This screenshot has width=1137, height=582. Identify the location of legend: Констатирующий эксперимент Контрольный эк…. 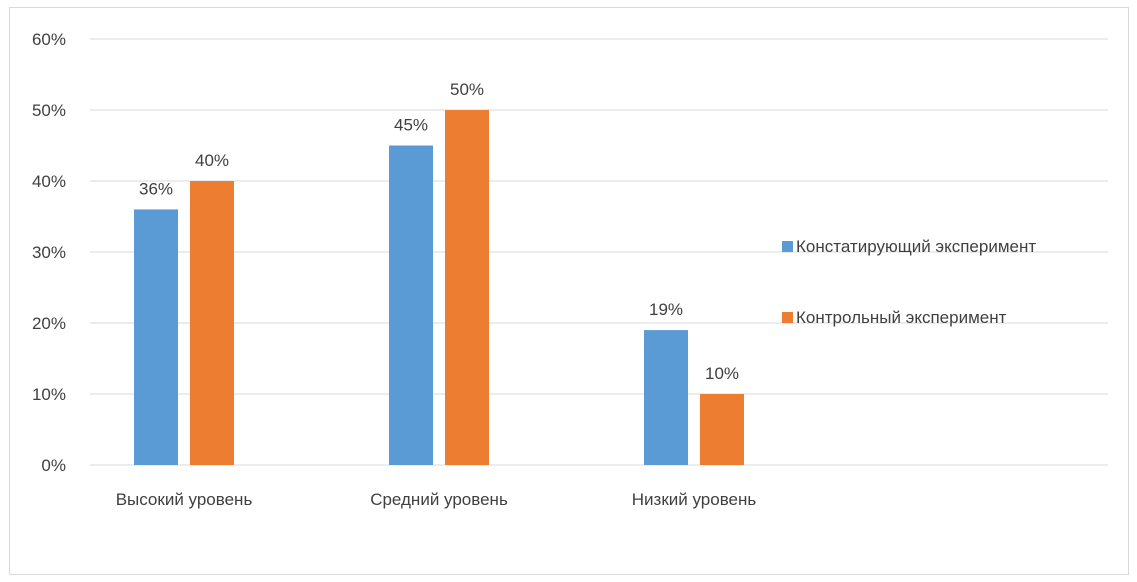
(909, 282).